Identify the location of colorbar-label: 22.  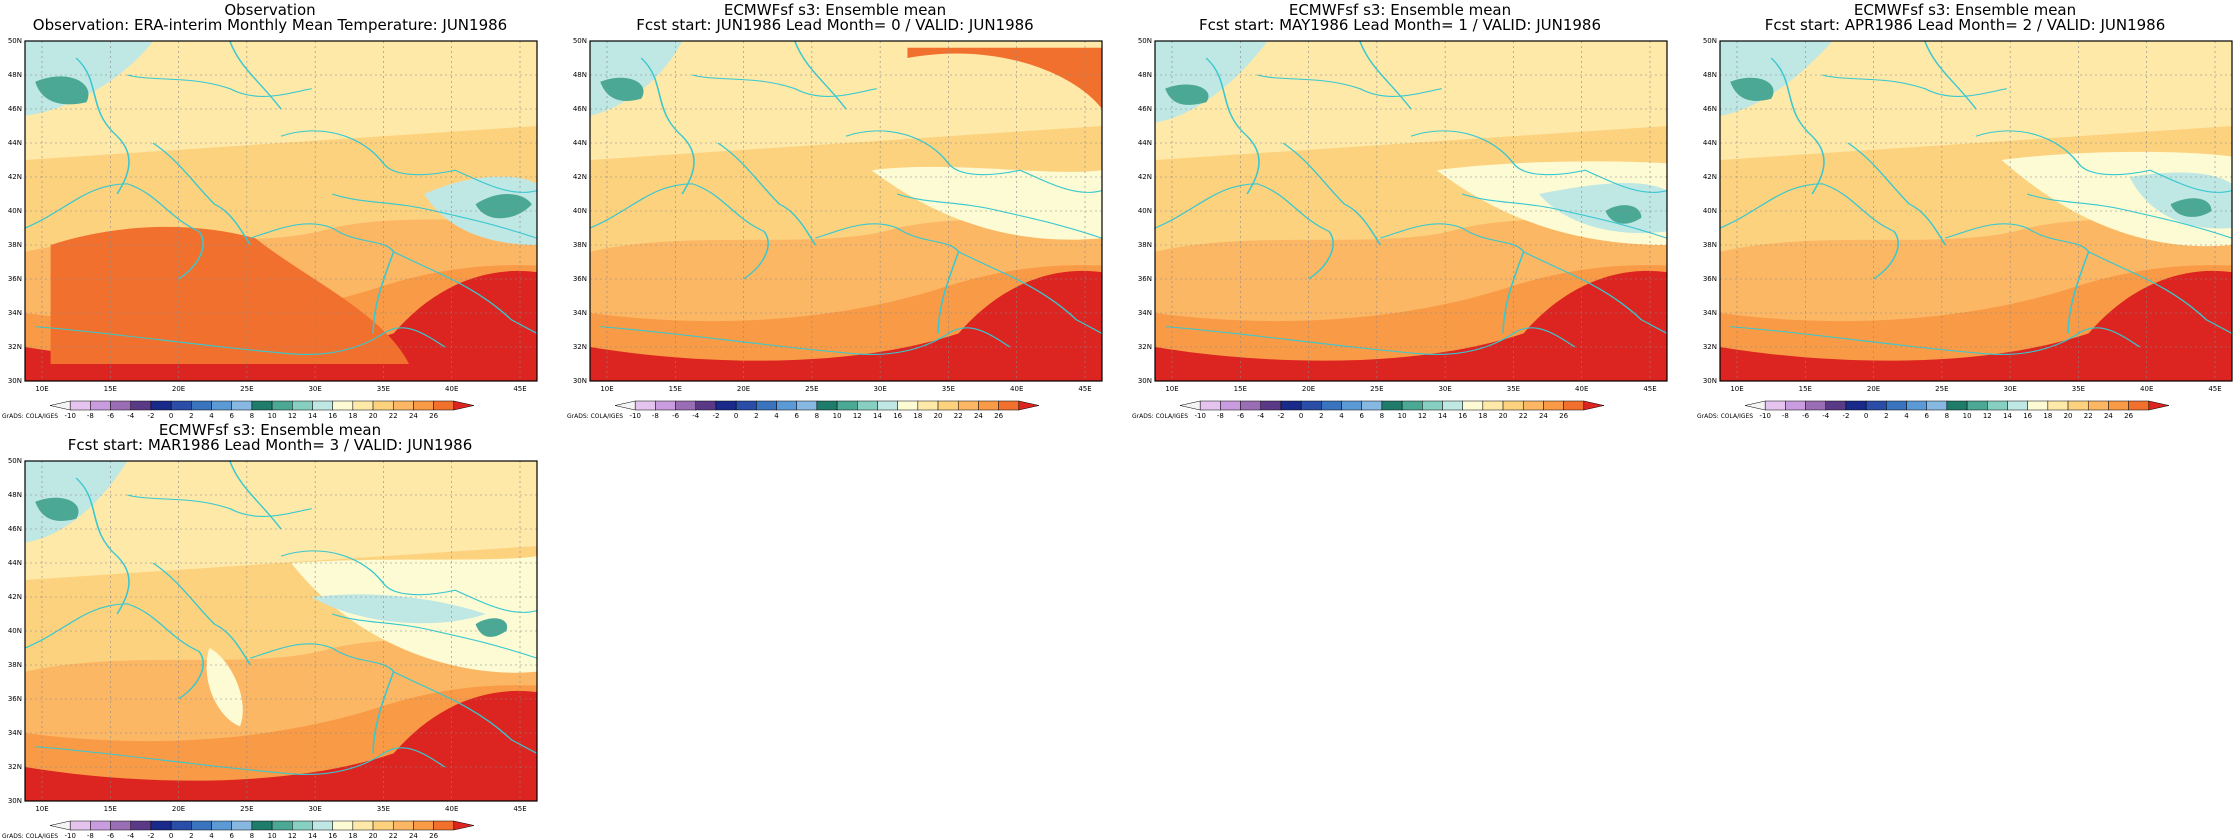
(393, 836).